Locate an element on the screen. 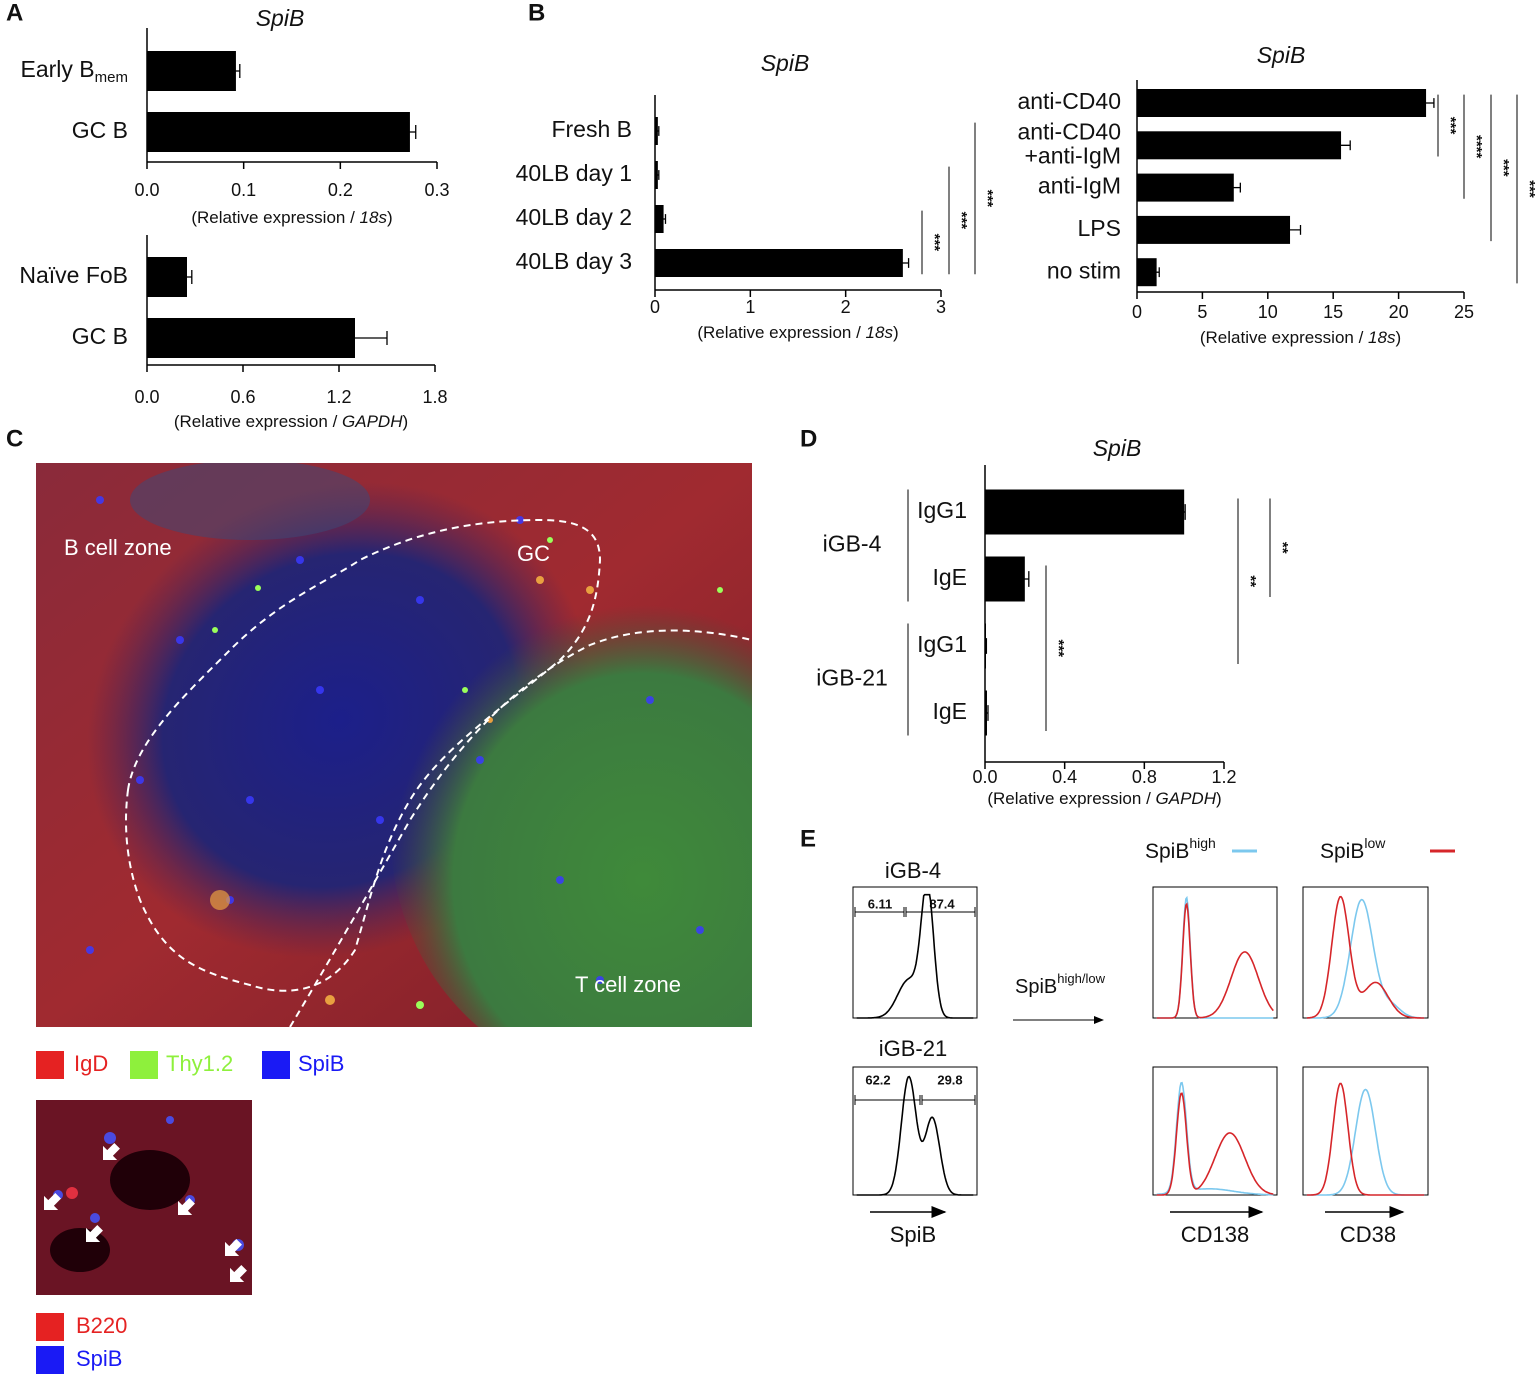  x-tick-label: 3 is located at coordinates (941, 307).